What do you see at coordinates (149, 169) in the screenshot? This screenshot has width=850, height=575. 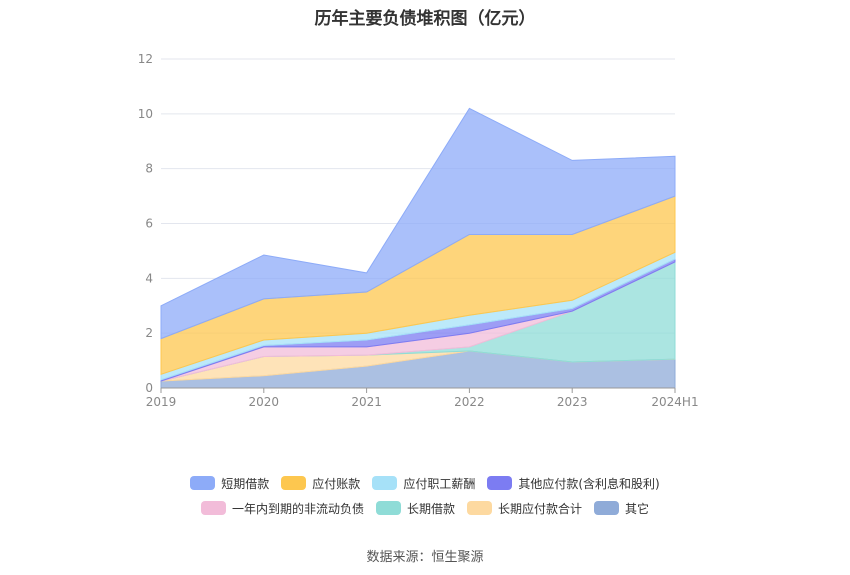 I see `y-tick-label: 8` at bounding box center [149, 169].